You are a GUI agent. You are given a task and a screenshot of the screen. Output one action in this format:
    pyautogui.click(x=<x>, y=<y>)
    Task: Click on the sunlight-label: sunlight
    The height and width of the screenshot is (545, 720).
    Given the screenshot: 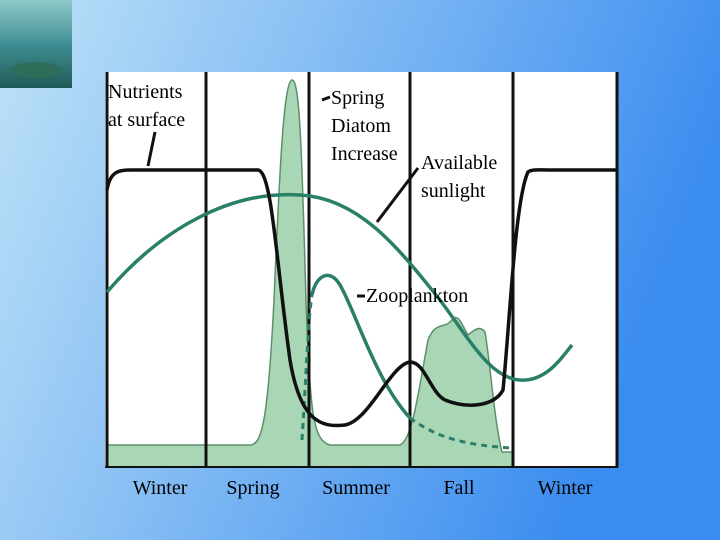 What is the action you would take?
    pyautogui.click(x=453, y=191)
    